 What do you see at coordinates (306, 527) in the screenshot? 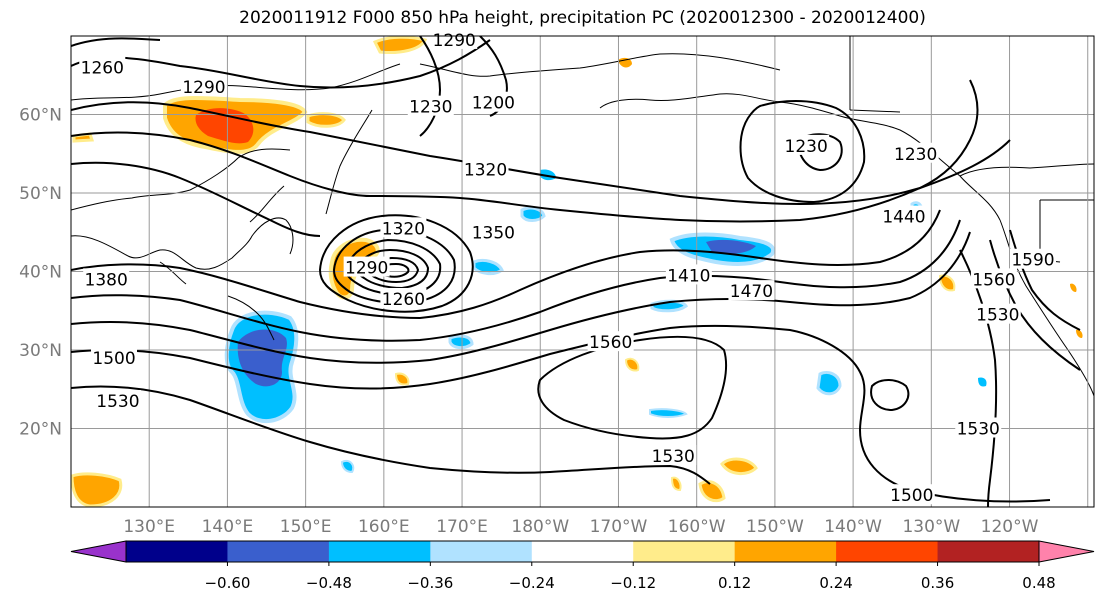
I see `lon-tick-label: 150°E` at bounding box center [306, 527].